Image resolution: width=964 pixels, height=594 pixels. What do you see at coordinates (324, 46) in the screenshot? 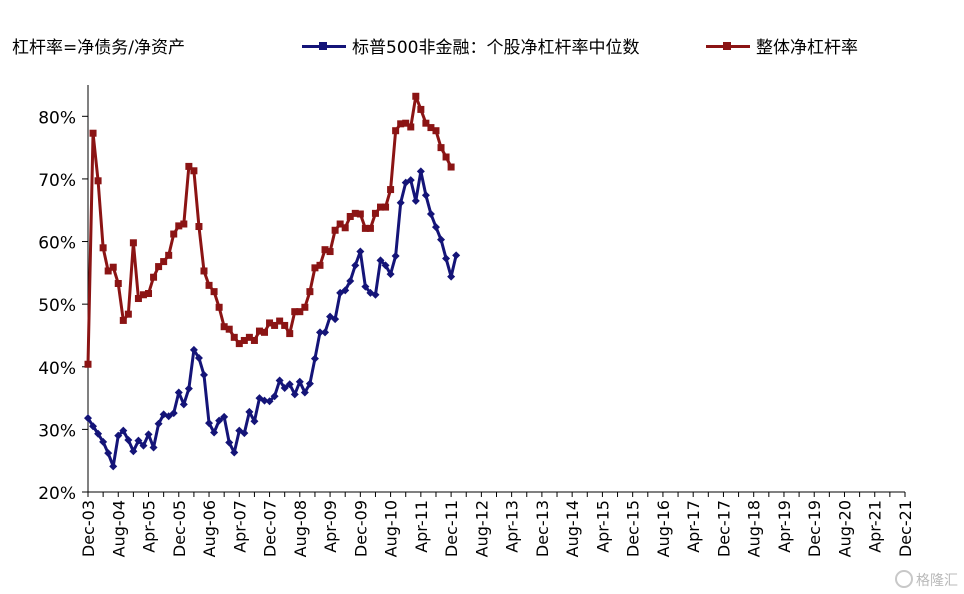
I see `legend-swatch-median` at bounding box center [324, 46].